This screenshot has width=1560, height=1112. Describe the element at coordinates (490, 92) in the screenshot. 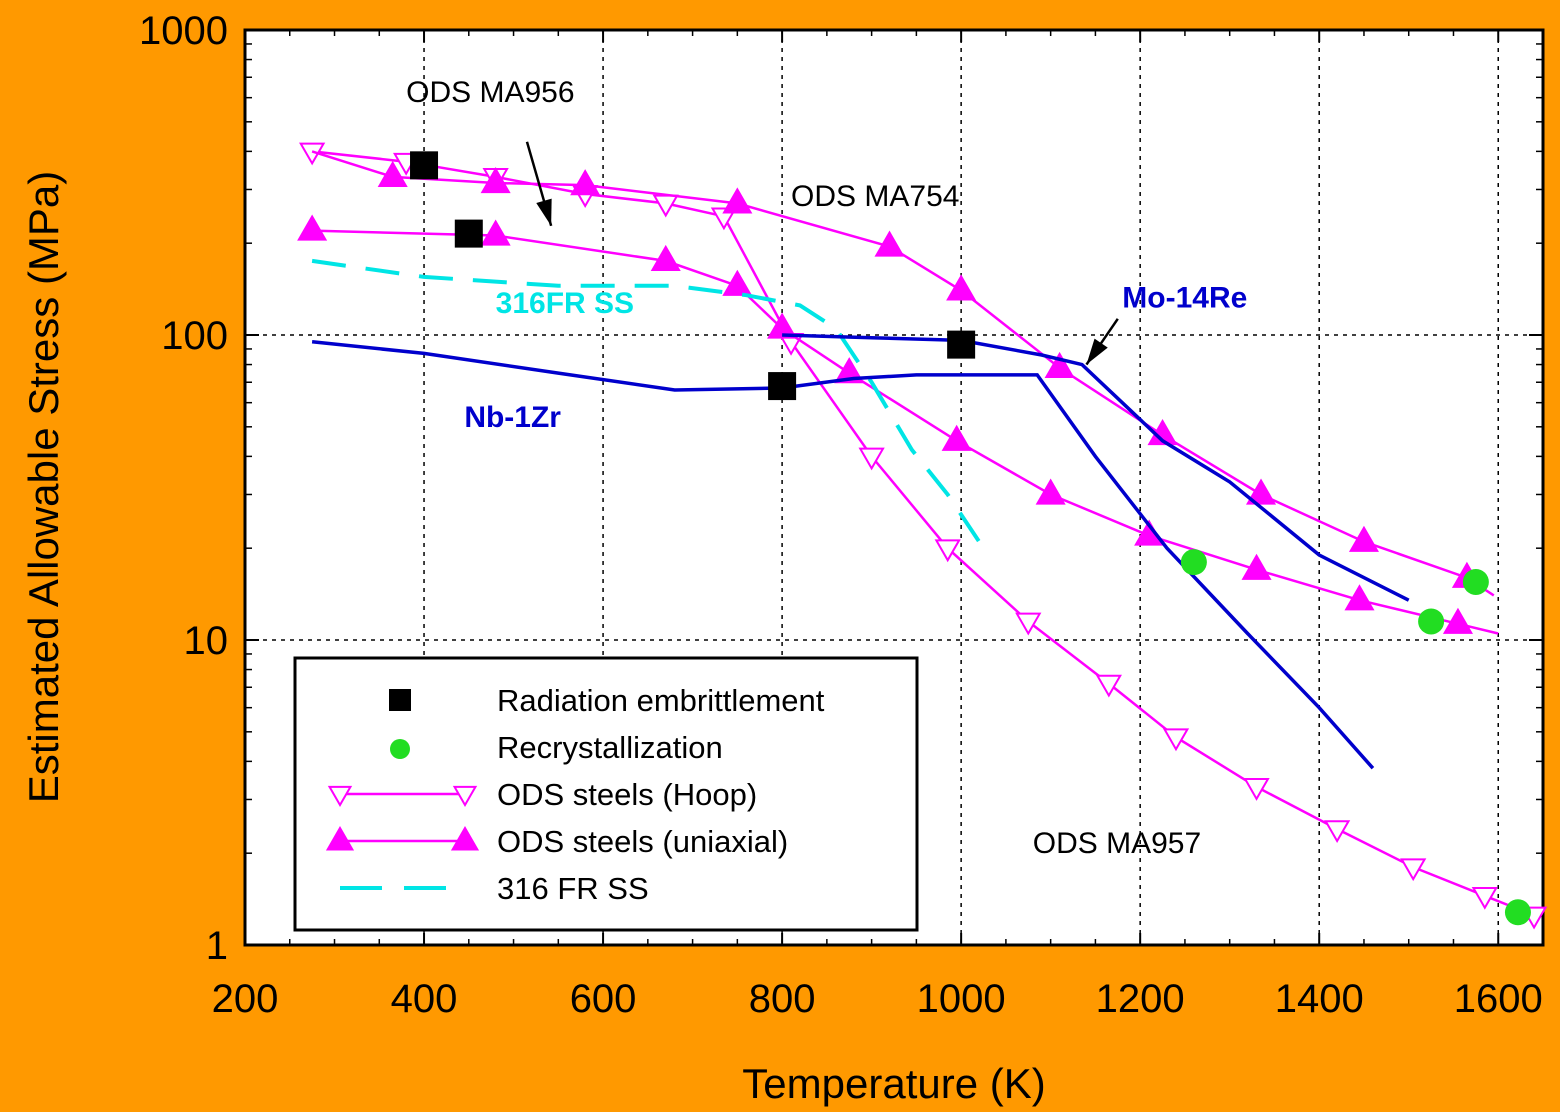

I see `annotation-ods-ma956: ODS MA956` at that location.